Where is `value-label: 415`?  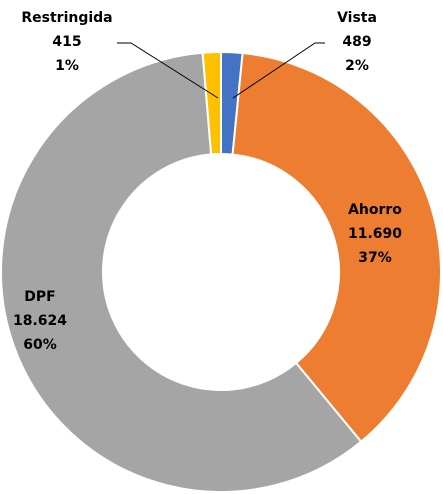
value-label: 415 is located at coordinates (66, 42).